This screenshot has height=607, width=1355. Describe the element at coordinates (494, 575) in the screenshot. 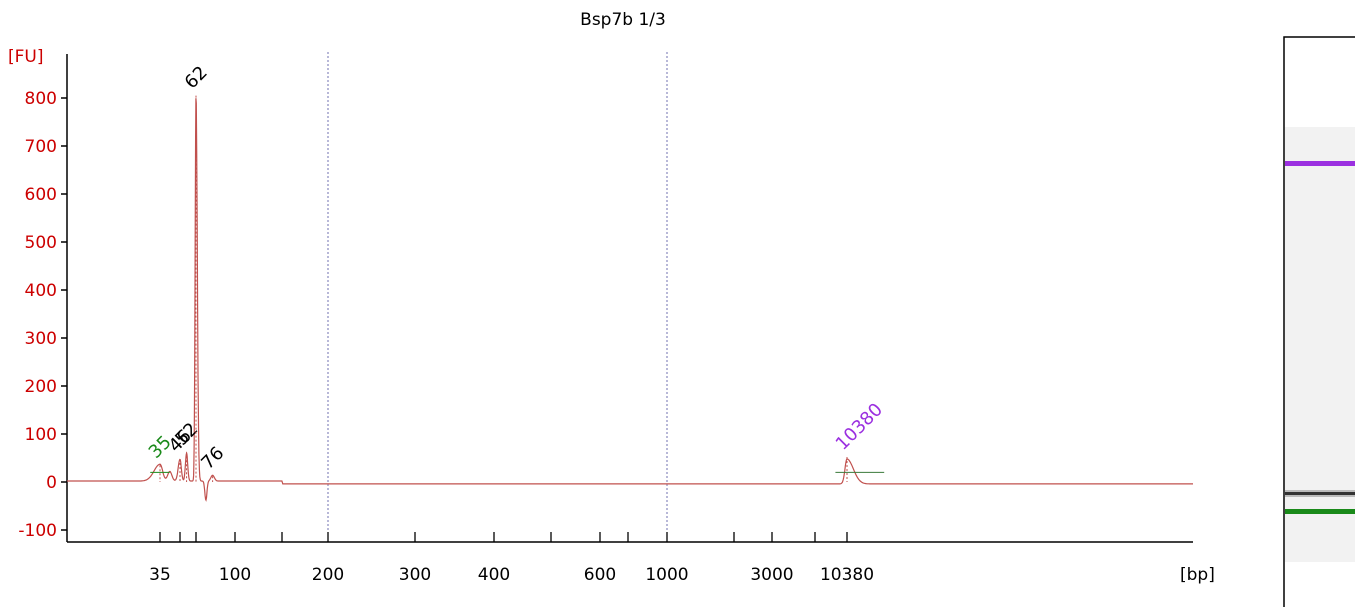

I see `x-tick-label: 400` at that location.